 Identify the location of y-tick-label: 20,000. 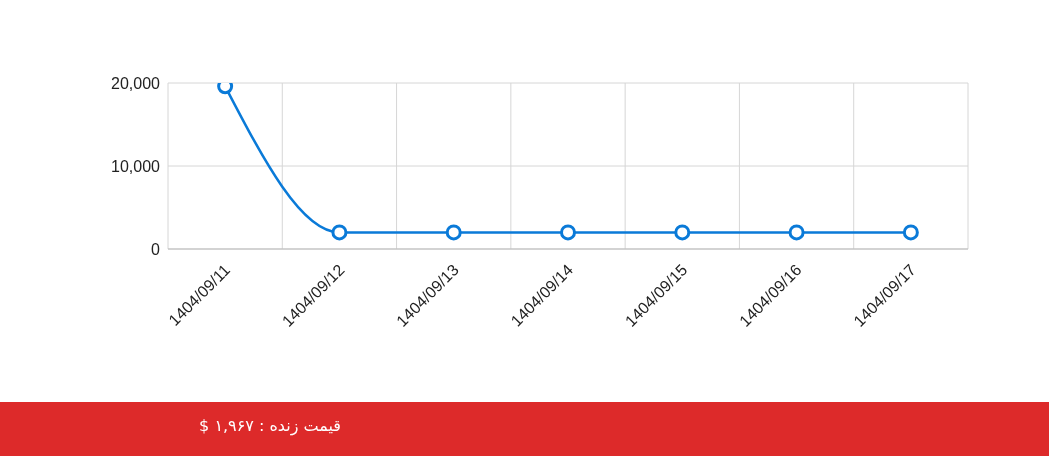
(136, 83).